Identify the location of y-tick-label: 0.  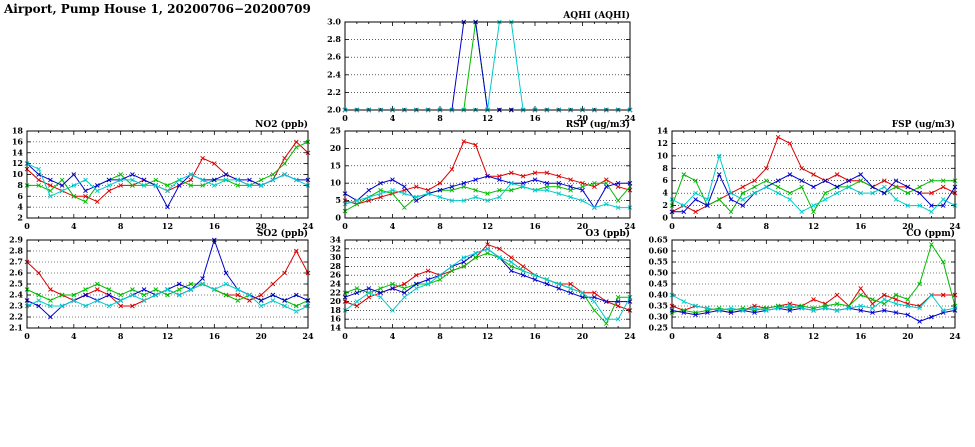
(665, 218).